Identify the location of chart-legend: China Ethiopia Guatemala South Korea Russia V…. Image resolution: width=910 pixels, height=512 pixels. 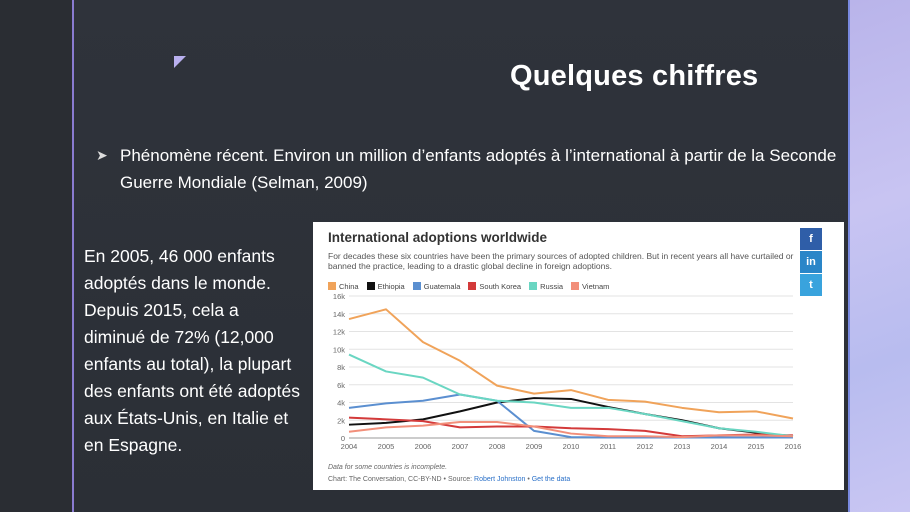
(468, 286).